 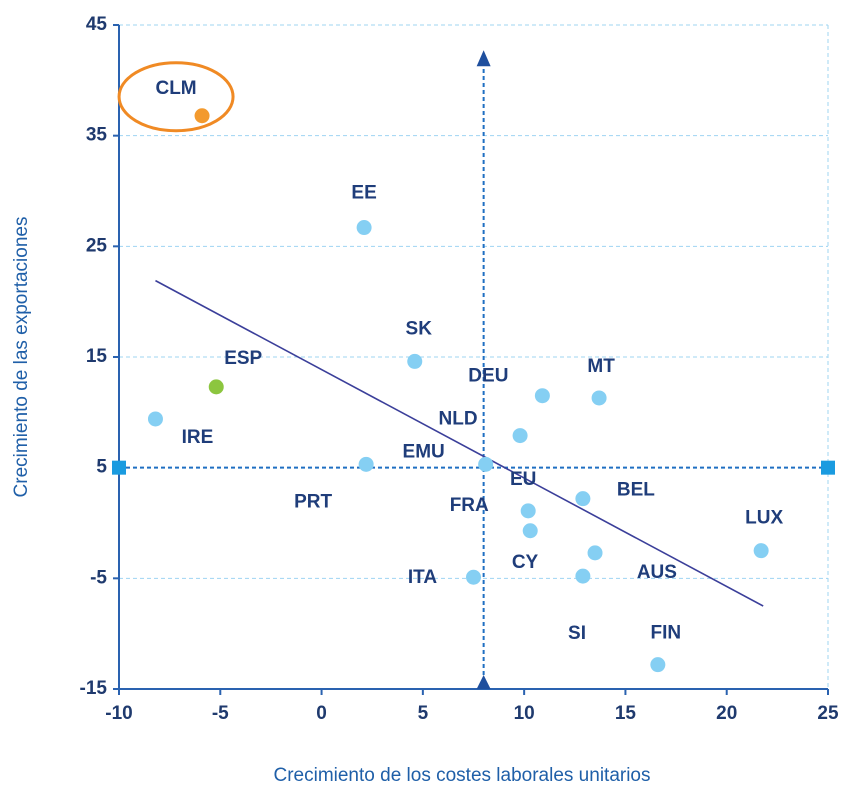 I want to click on x-tick-label: 20, so click(x=726, y=713).